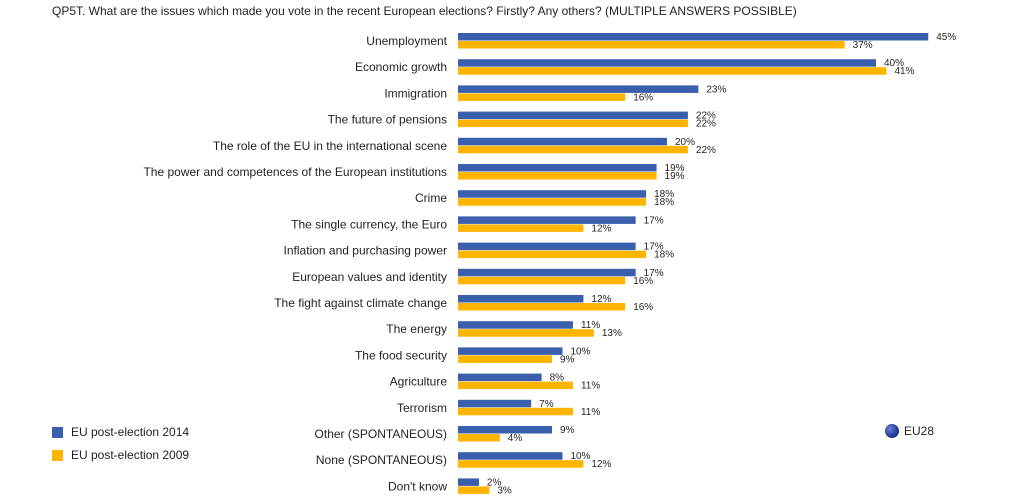 The width and height of the screenshot is (1024, 499). What do you see at coordinates (387, 120) in the screenshot?
I see `category-label: The future of pensions` at bounding box center [387, 120].